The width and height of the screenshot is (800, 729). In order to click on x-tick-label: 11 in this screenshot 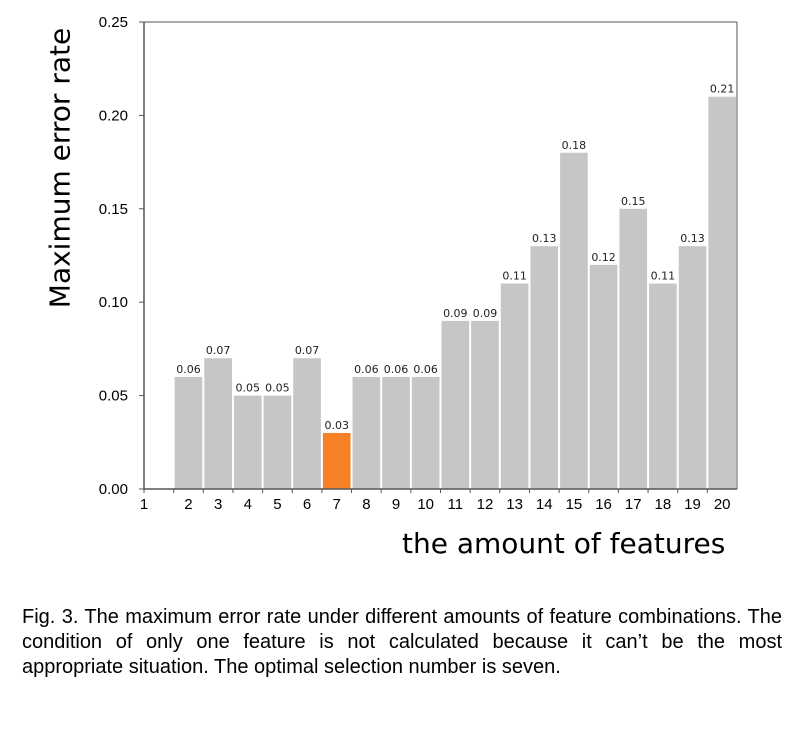, I will do `click(456, 504)`.